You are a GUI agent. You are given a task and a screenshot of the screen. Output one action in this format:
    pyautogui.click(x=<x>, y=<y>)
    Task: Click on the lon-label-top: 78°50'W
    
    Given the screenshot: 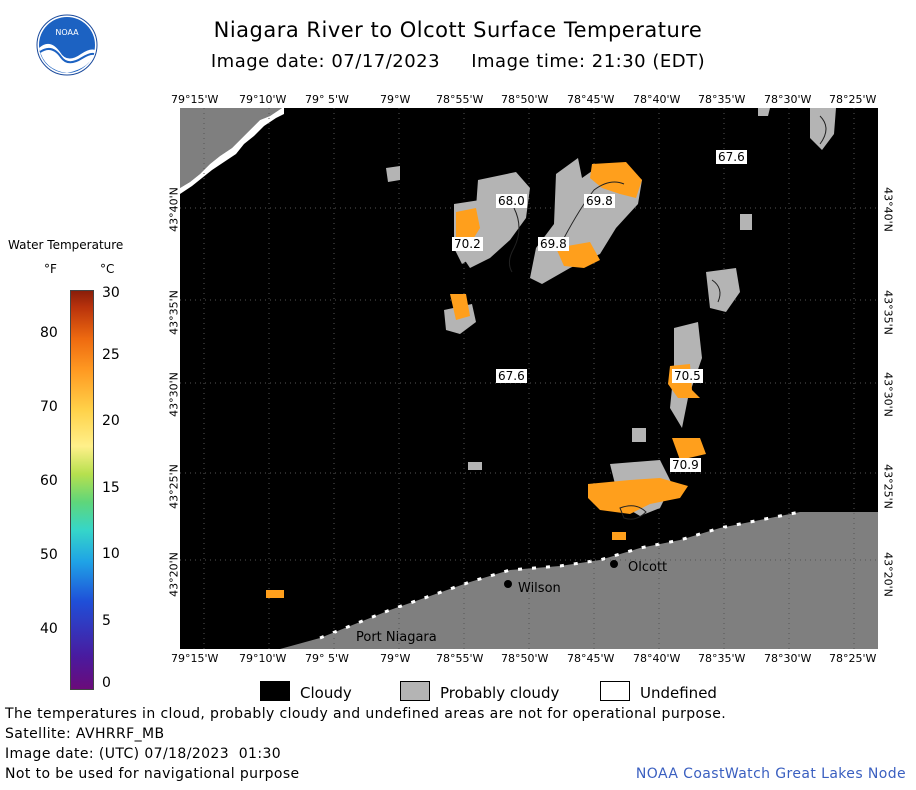 What is the action you would take?
    pyautogui.click(x=525, y=99)
    